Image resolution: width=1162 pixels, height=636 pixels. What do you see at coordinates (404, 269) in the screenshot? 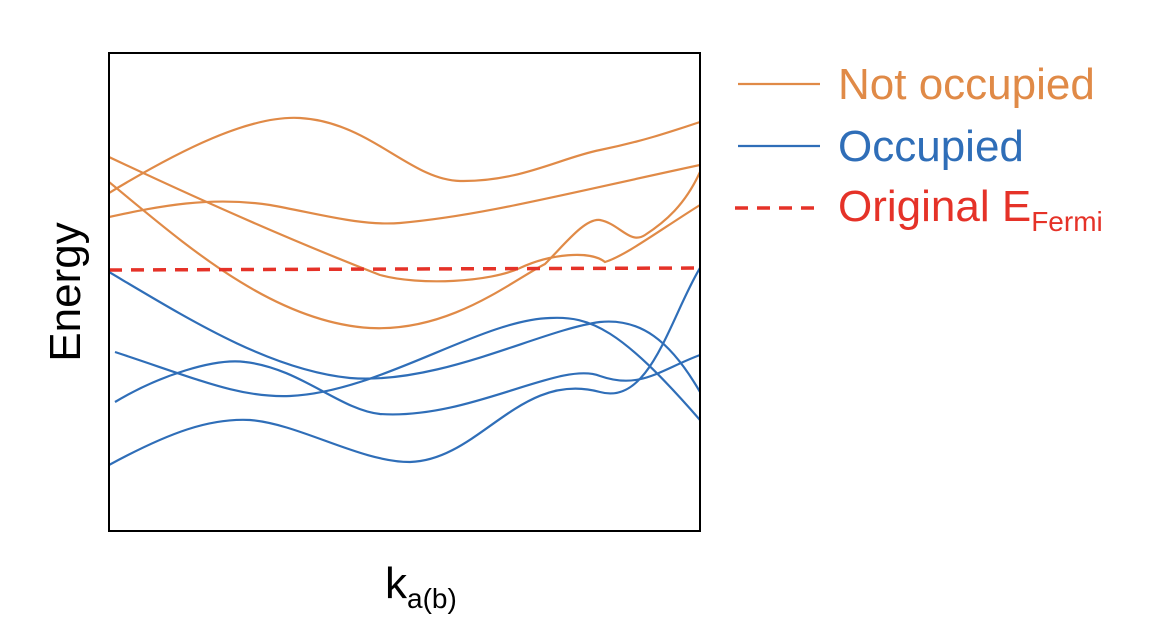
I see `fermi-level-line` at bounding box center [404, 269].